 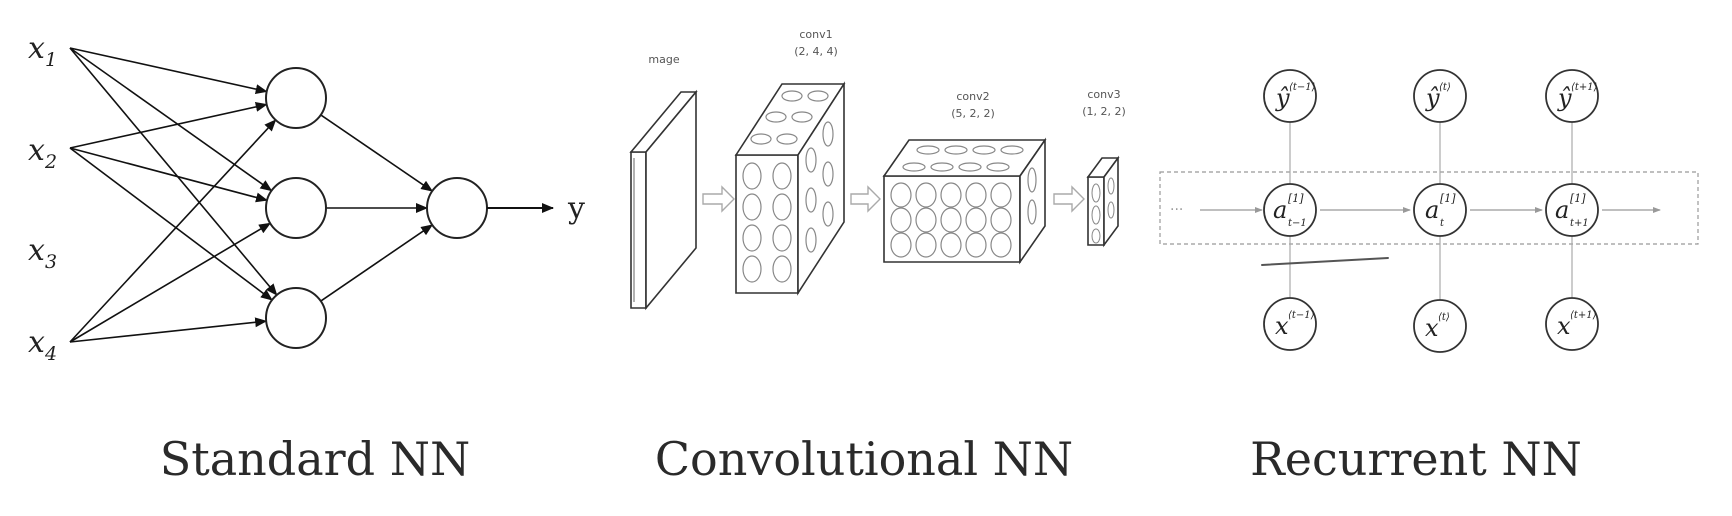 I want to click on edge-input4-hidden2, so click(x=170, y=282).